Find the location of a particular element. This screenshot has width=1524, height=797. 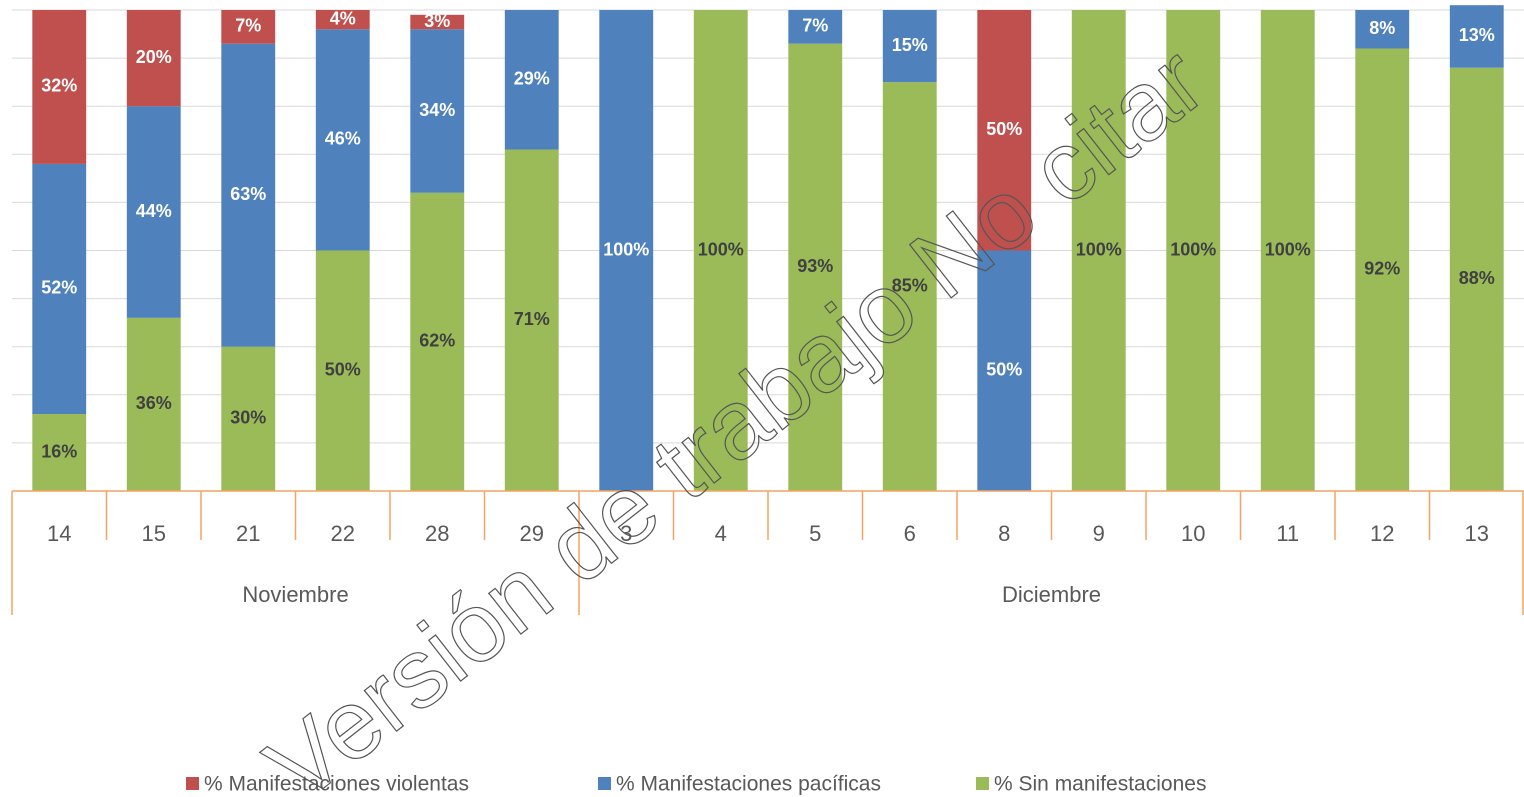

data-label: 3% is located at coordinates (437, 21).